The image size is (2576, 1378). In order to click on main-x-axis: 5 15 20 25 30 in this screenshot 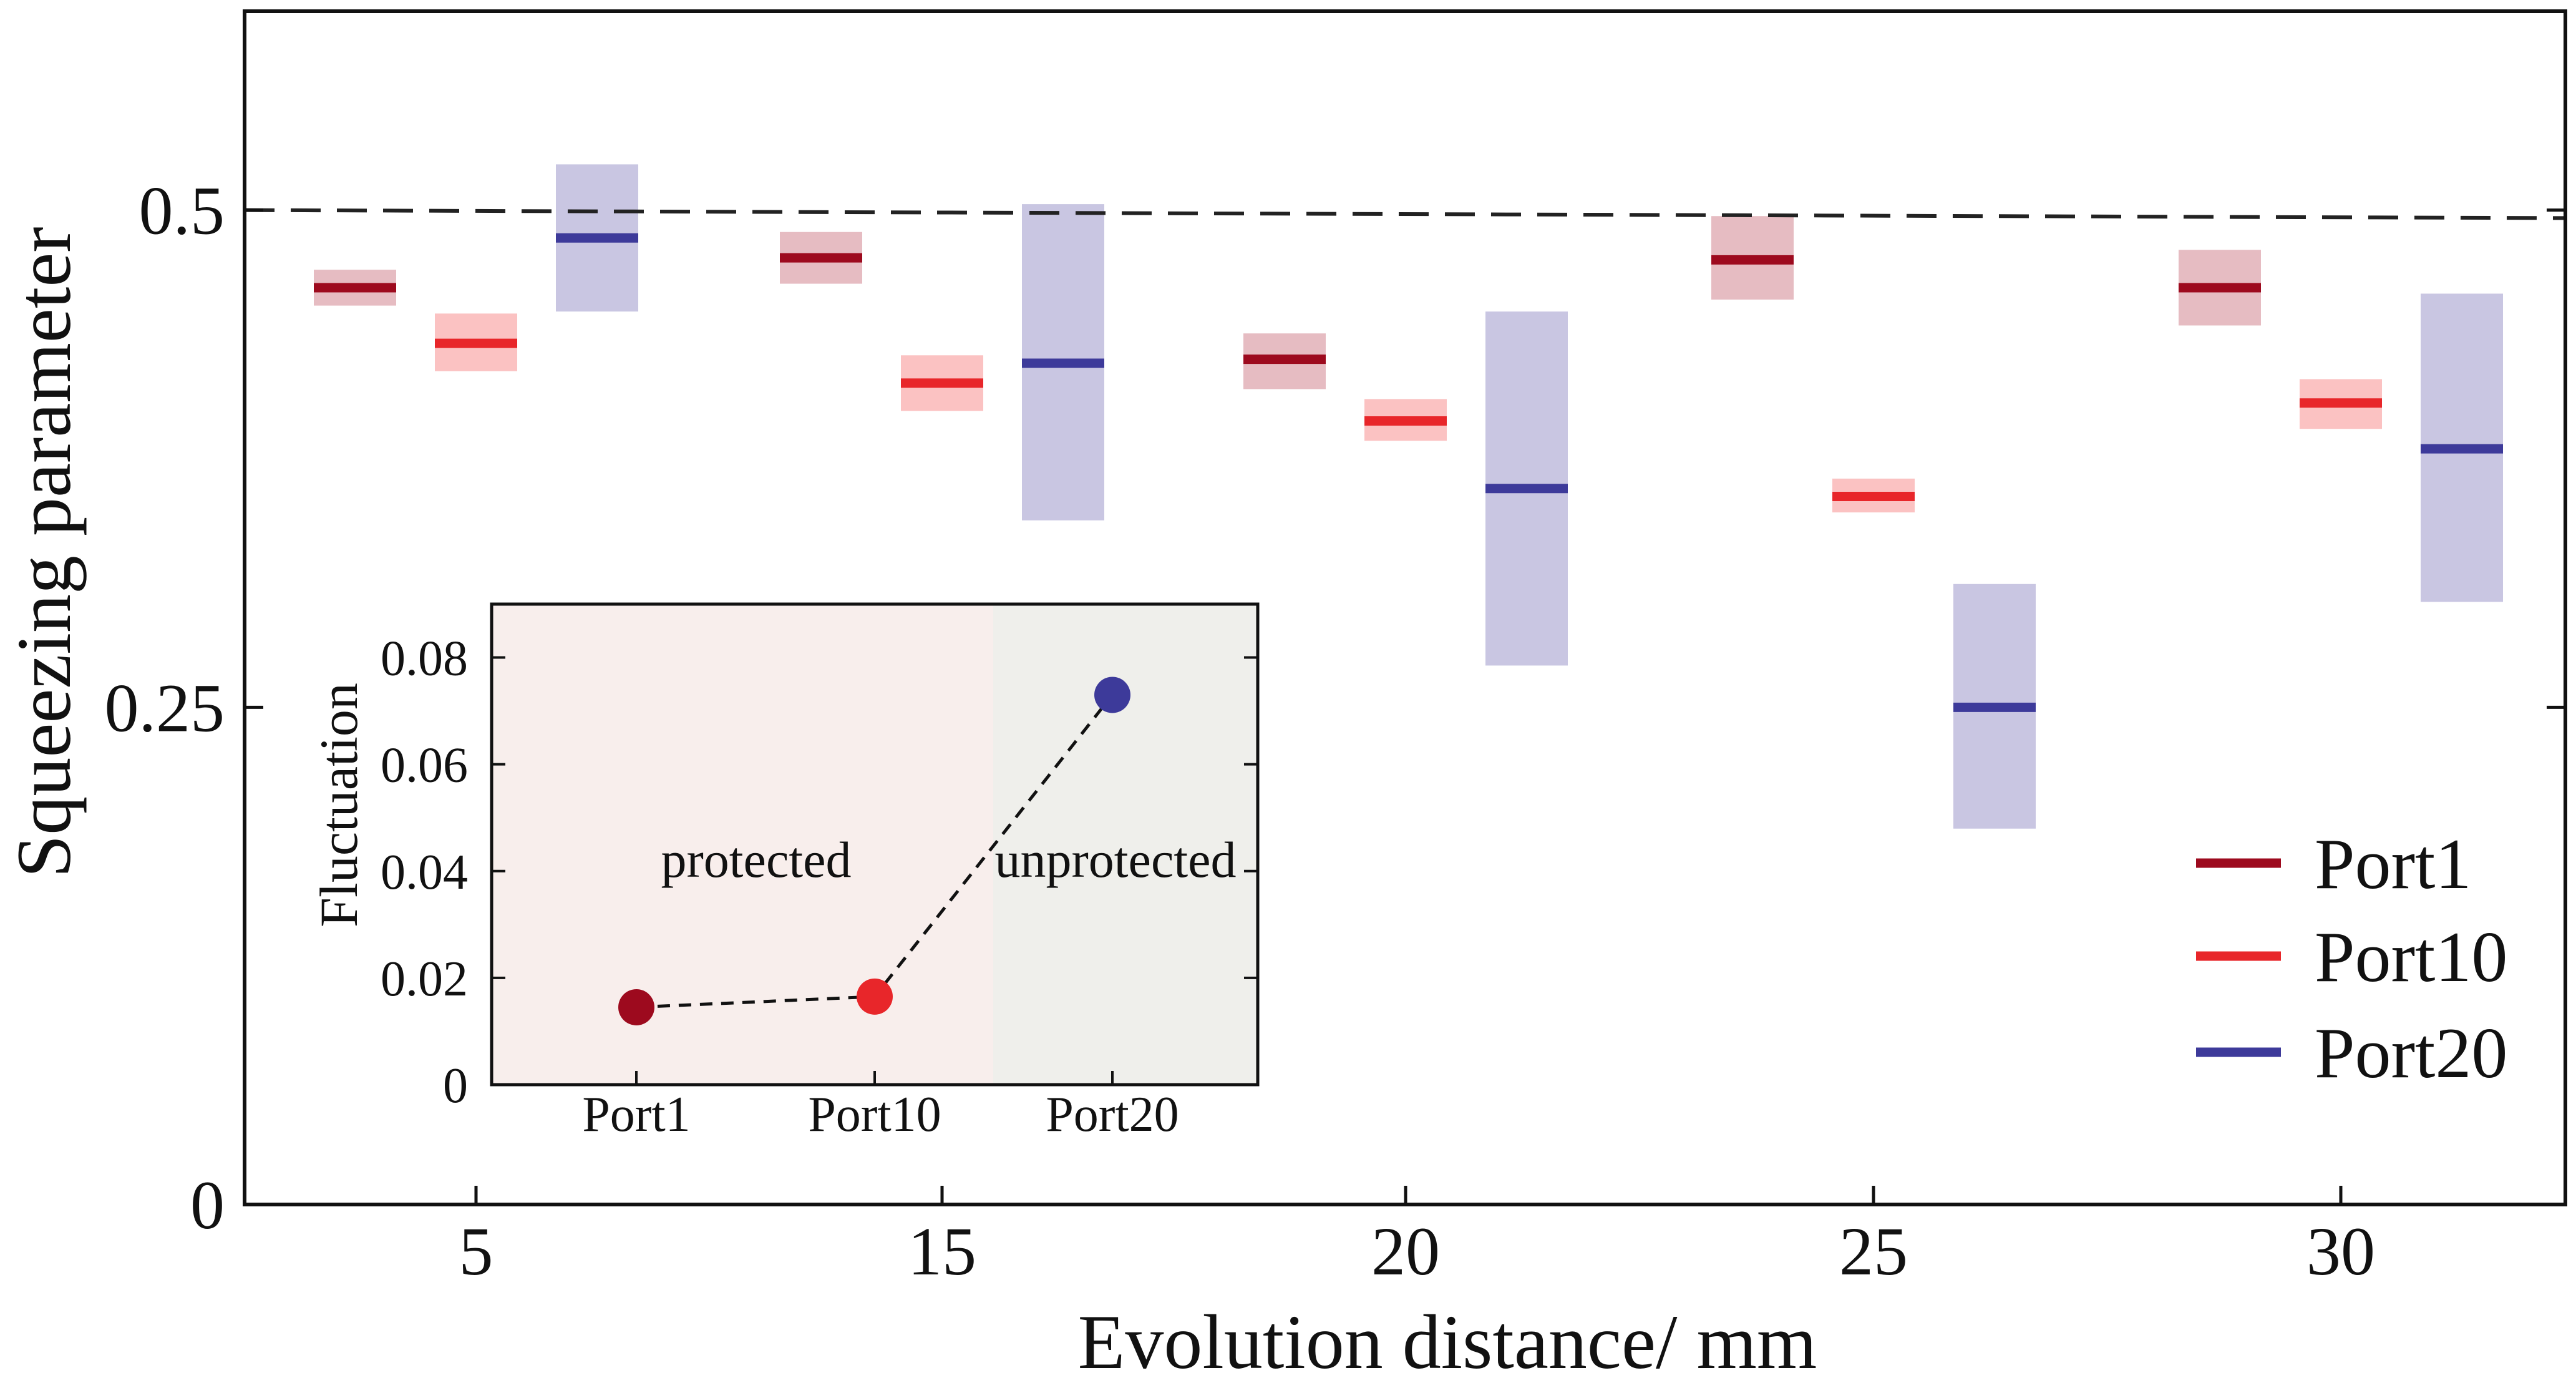, I will do `click(1417, 1237)`.